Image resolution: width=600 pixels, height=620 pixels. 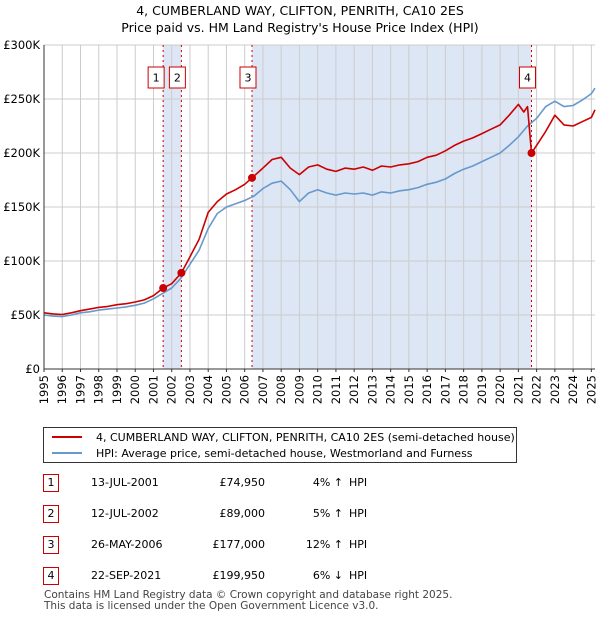 I want to click on x-tick-label: 2005, so click(x=226, y=389).